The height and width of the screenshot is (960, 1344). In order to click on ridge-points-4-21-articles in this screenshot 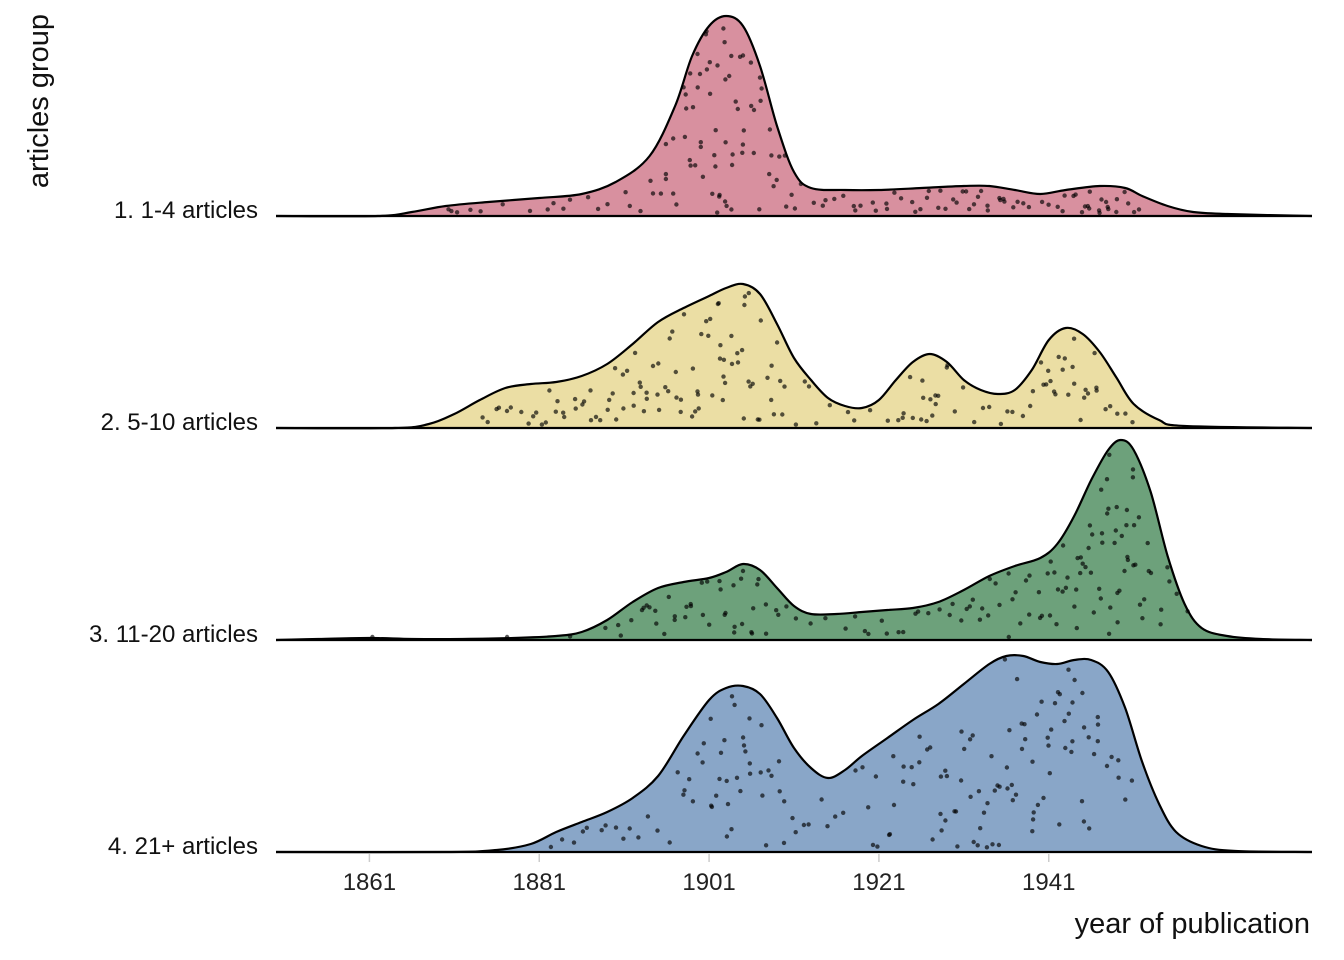, I will do `click(841, 753)`.